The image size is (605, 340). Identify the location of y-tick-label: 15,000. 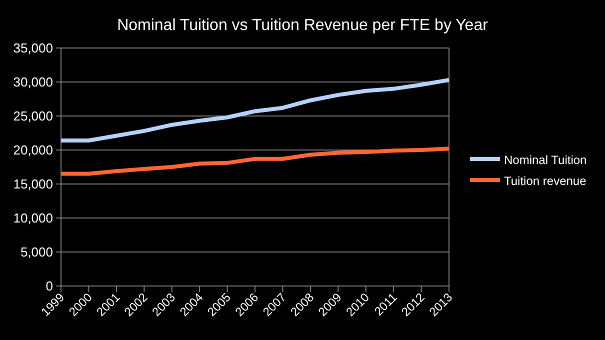
(33, 184).